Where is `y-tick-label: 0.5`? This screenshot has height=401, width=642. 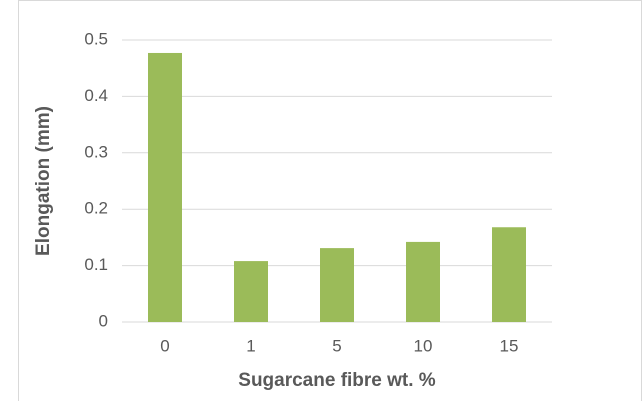
y-tick-label: 0.5 is located at coordinates (96, 38).